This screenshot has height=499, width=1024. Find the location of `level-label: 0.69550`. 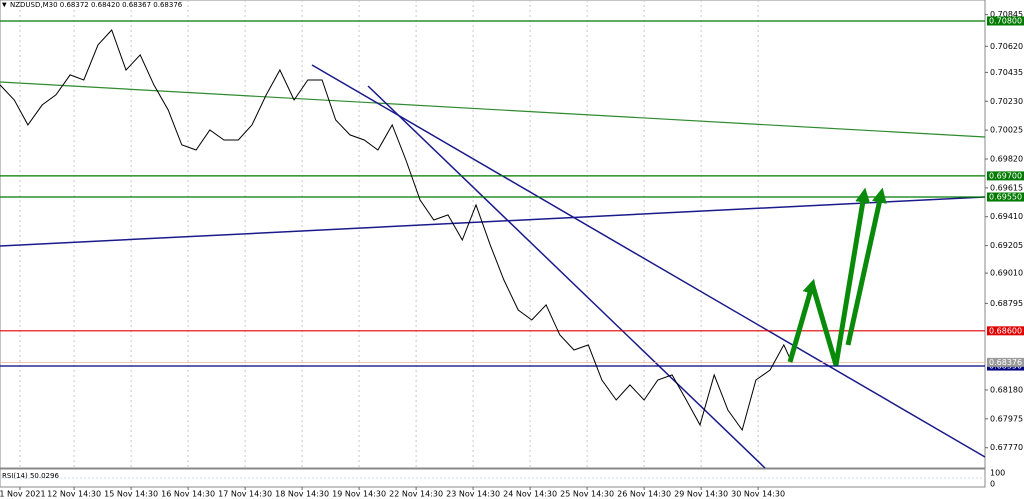

level-label: 0.69550 is located at coordinates (1005, 197).